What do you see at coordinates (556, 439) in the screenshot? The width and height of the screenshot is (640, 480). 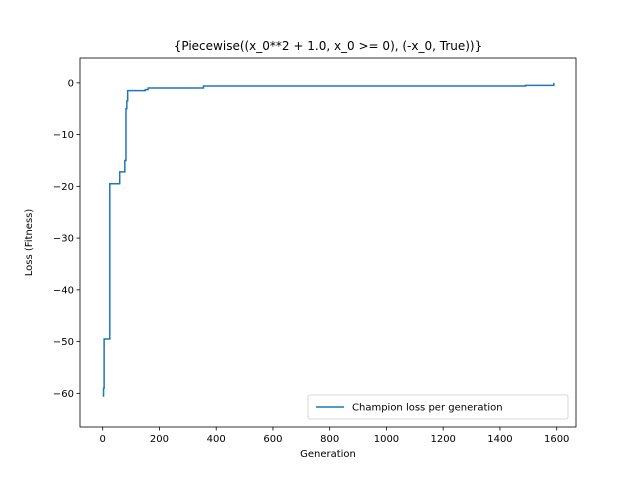 I see `x-tick-label: 1600` at bounding box center [556, 439].